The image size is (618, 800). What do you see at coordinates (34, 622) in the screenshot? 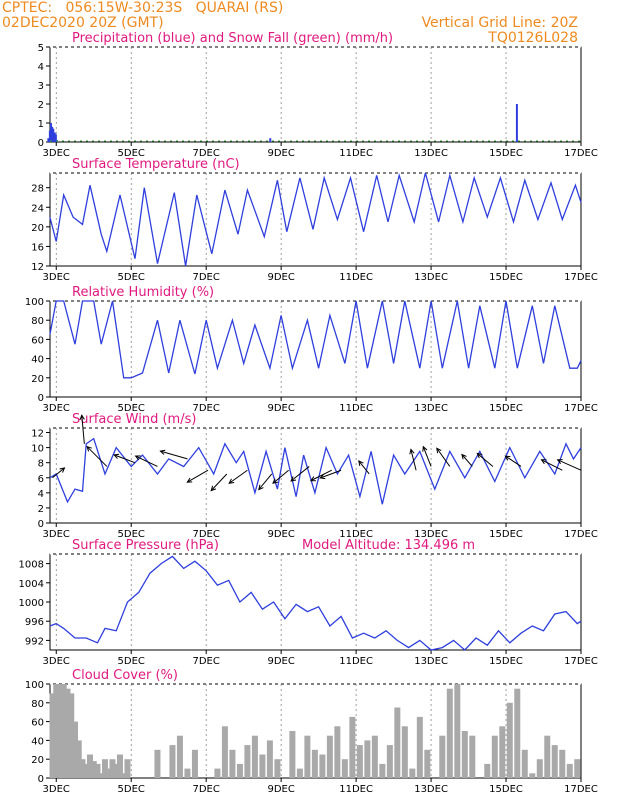
I see `pressure-ytick-label-1: 996` at bounding box center [34, 622].